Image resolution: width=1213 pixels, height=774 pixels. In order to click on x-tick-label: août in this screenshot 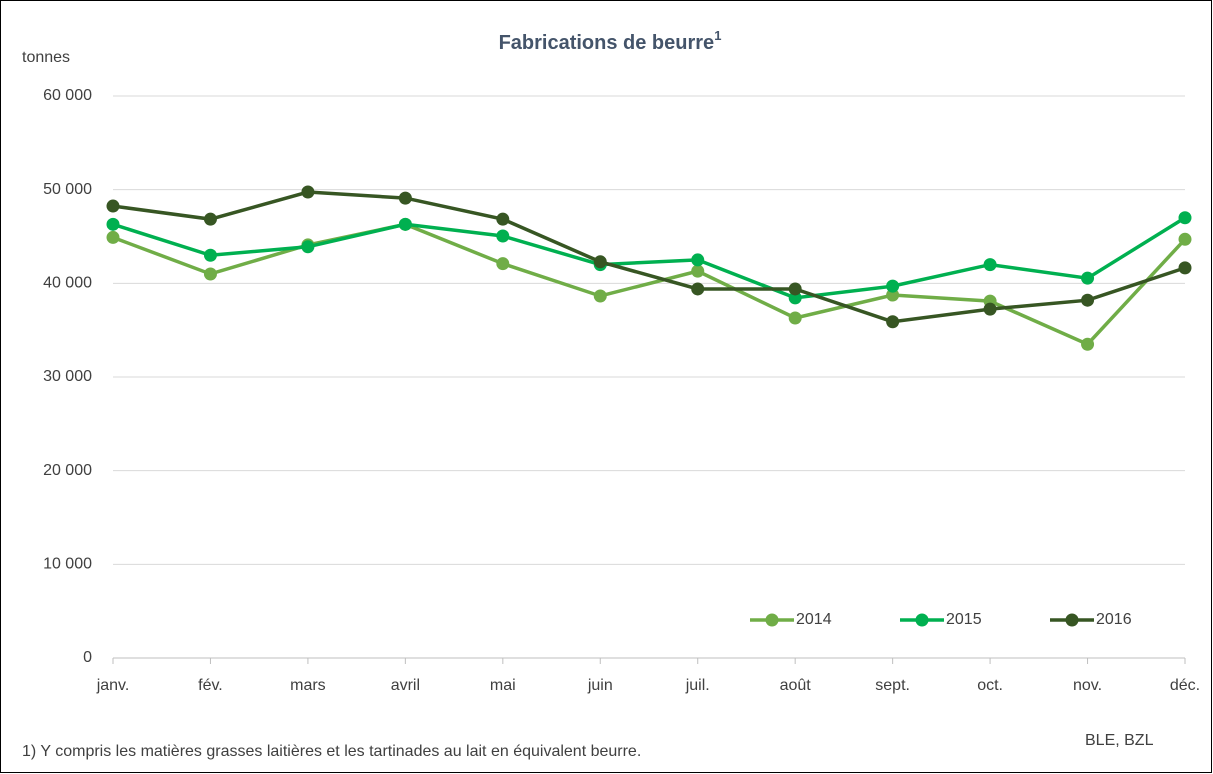, I will do `click(796, 685)`.